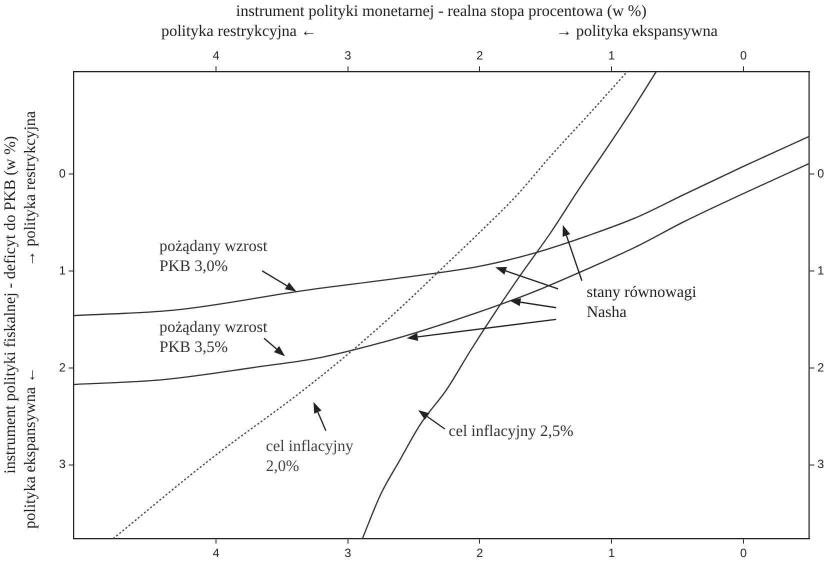  Describe the element at coordinates (744, 55) in the screenshot. I see `x2-tick-label: 0` at that location.